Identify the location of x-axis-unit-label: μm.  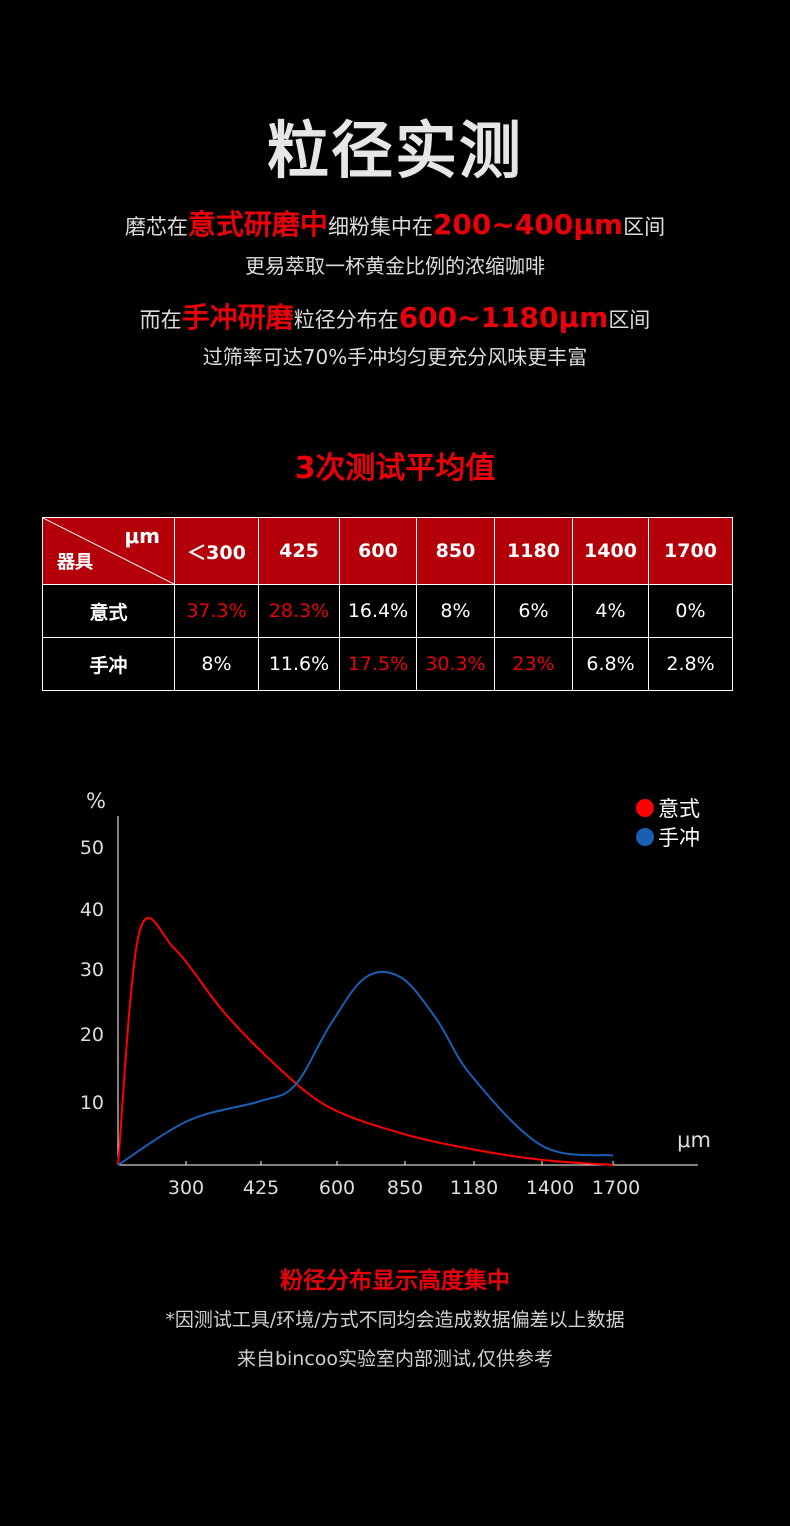
(694, 1140).